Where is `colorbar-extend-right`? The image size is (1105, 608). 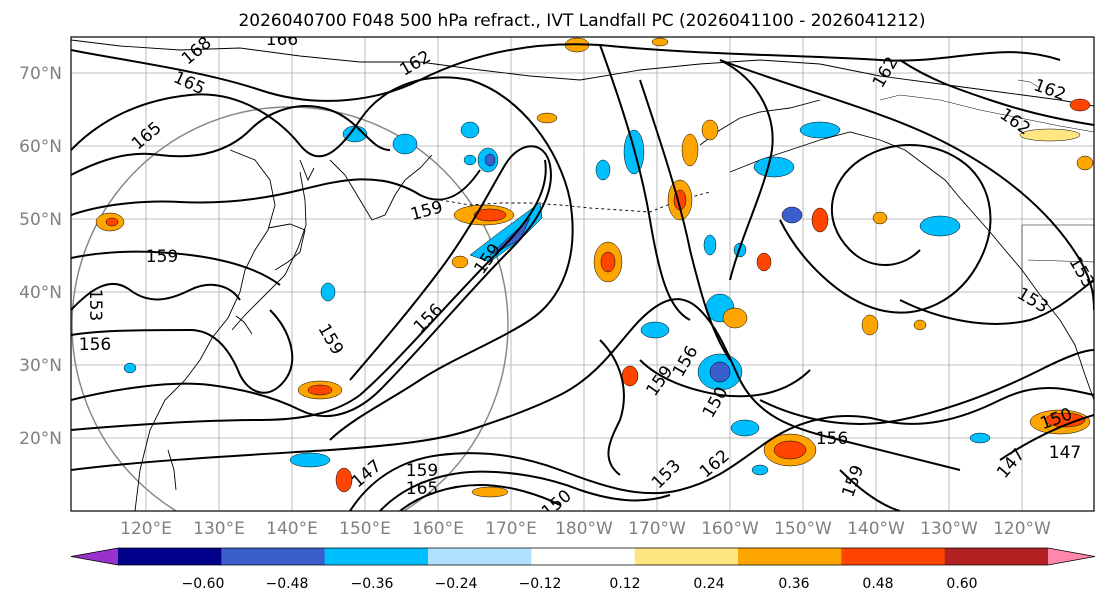
colorbar-extend-right is located at coordinates (1071, 556).